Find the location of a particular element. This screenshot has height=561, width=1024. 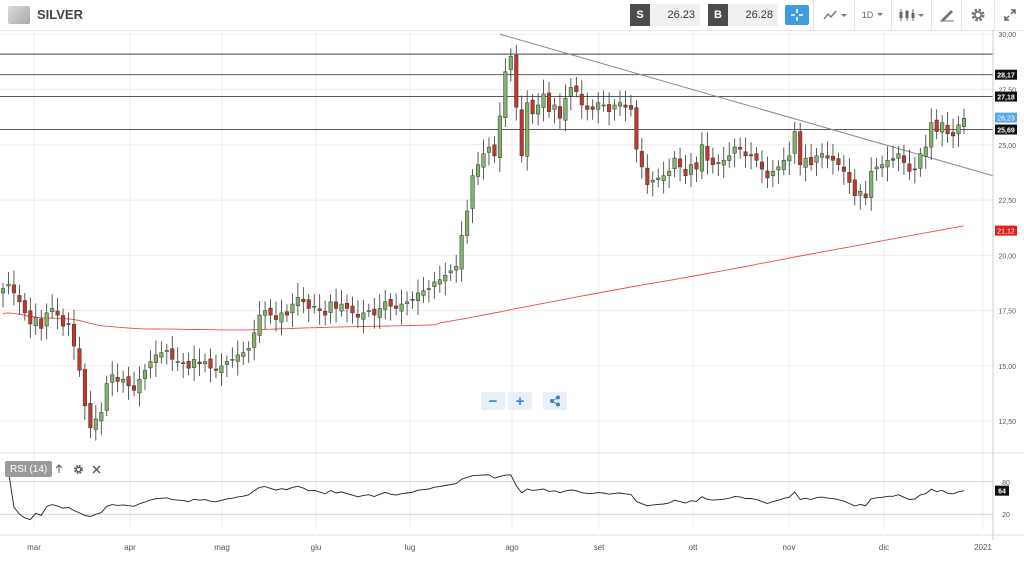

rsi-move-up-button is located at coordinates (59, 469).